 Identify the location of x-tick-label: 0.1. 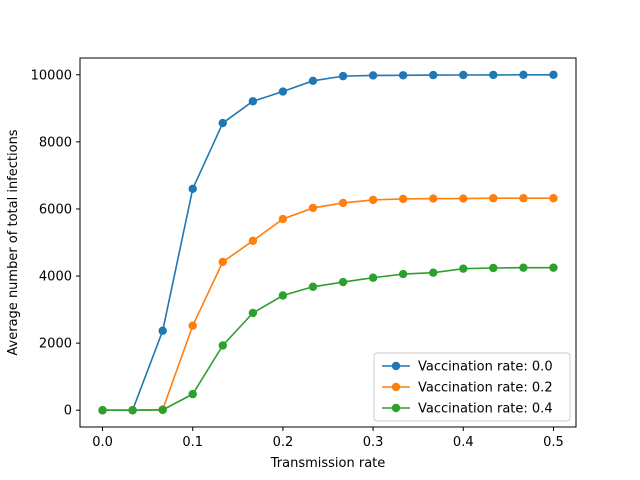
(192, 442).